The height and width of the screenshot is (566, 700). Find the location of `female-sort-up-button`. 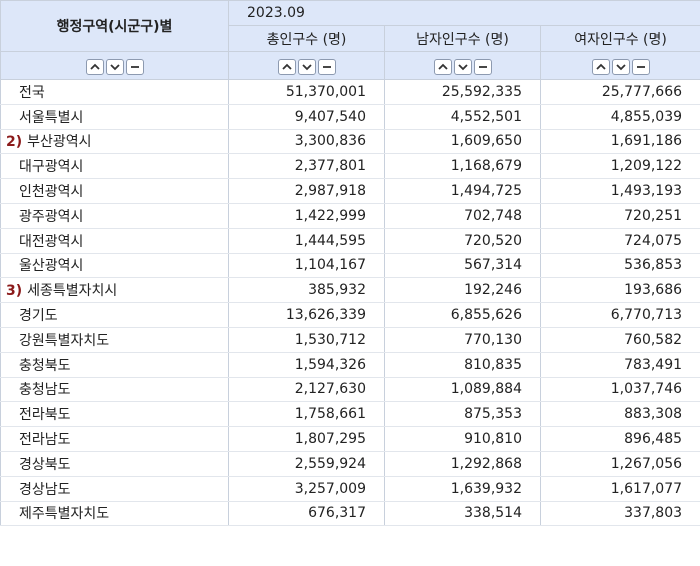

female-sort-up-button is located at coordinates (600, 66).